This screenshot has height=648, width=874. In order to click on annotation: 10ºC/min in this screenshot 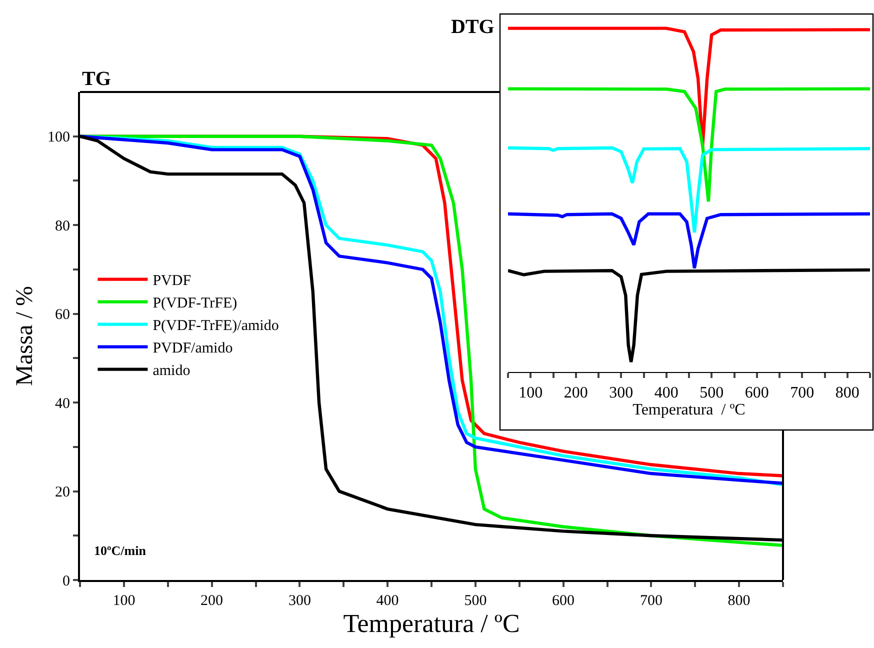, I will do `click(120, 550)`.